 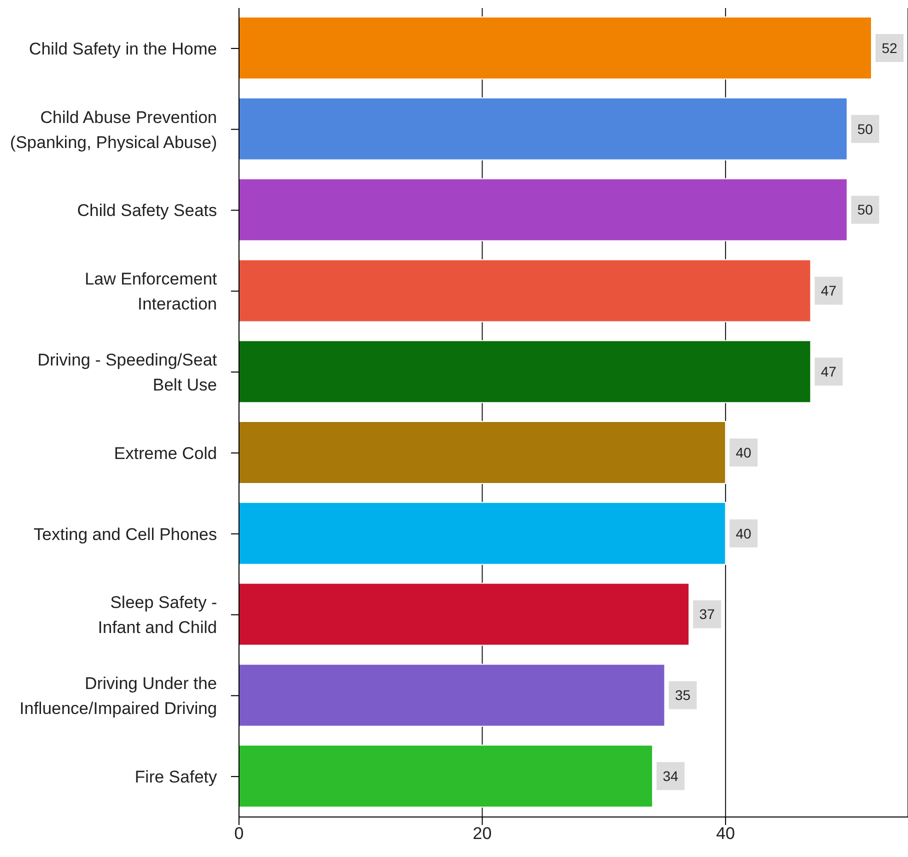 I want to click on y-tick-label: Sleep Safety - Infant and Child, so click(x=157, y=615).